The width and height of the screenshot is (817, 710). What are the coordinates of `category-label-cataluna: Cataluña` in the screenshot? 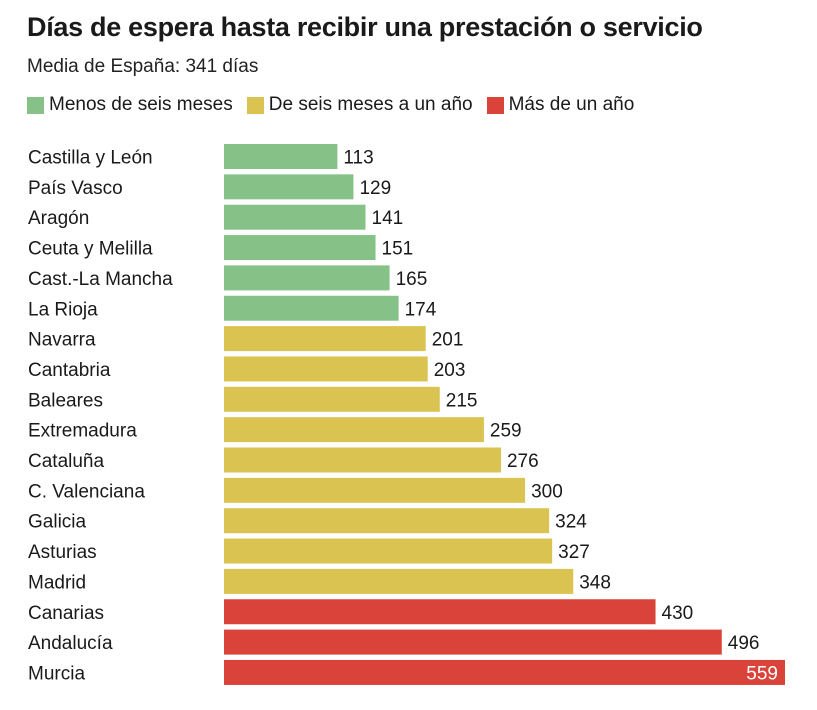 It's located at (66, 461).